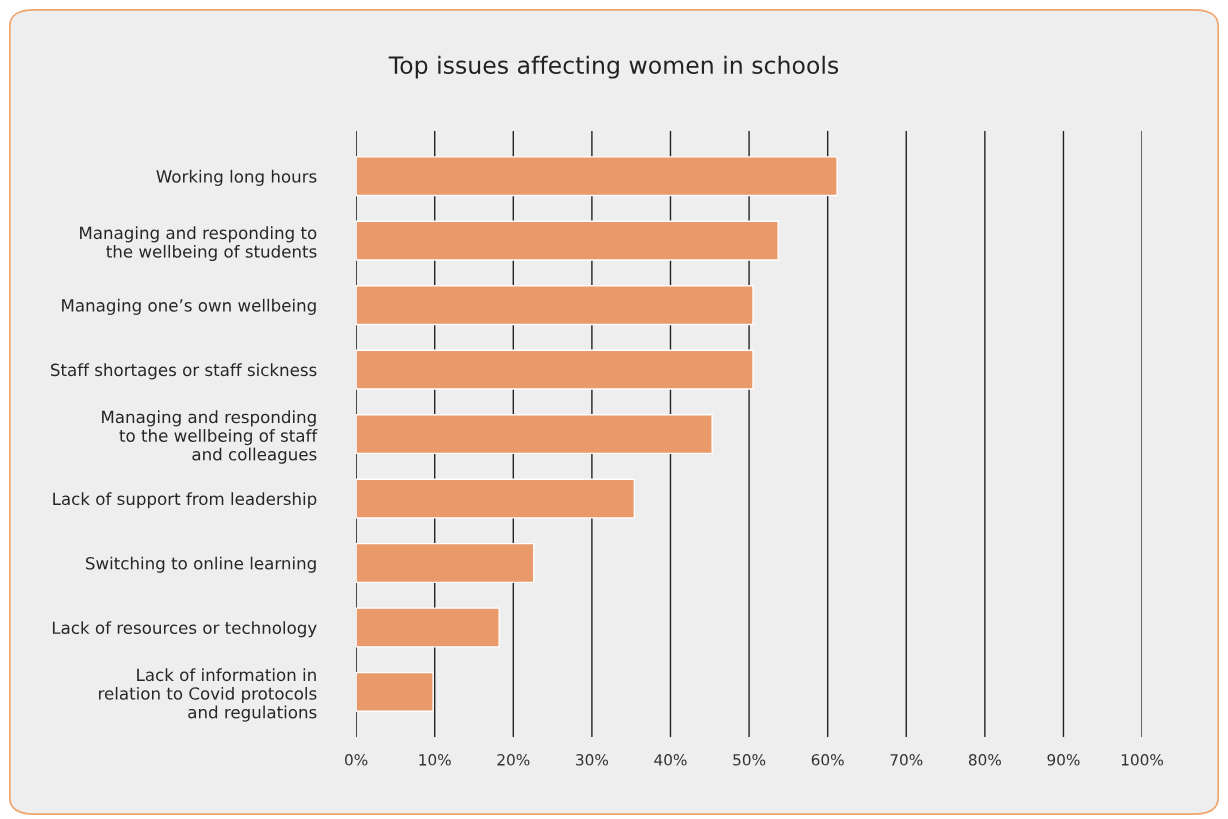 The width and height of the screenshot is (1228, 819). What do you see at coordinates (208, 695) in the screenshot?
I see `y-tick-label: Lack of information in relation to Covid protocols and regulations` at bounding box center [208, 695].